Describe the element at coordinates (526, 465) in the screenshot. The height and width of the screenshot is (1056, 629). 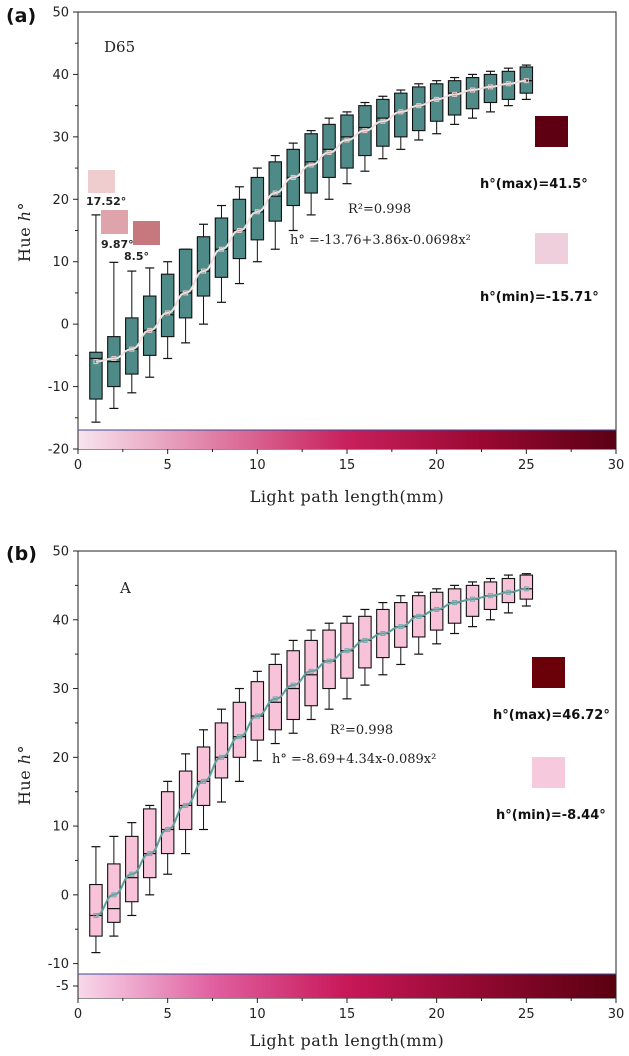
I see `panel-a-x-tick-label: 25` at that location.